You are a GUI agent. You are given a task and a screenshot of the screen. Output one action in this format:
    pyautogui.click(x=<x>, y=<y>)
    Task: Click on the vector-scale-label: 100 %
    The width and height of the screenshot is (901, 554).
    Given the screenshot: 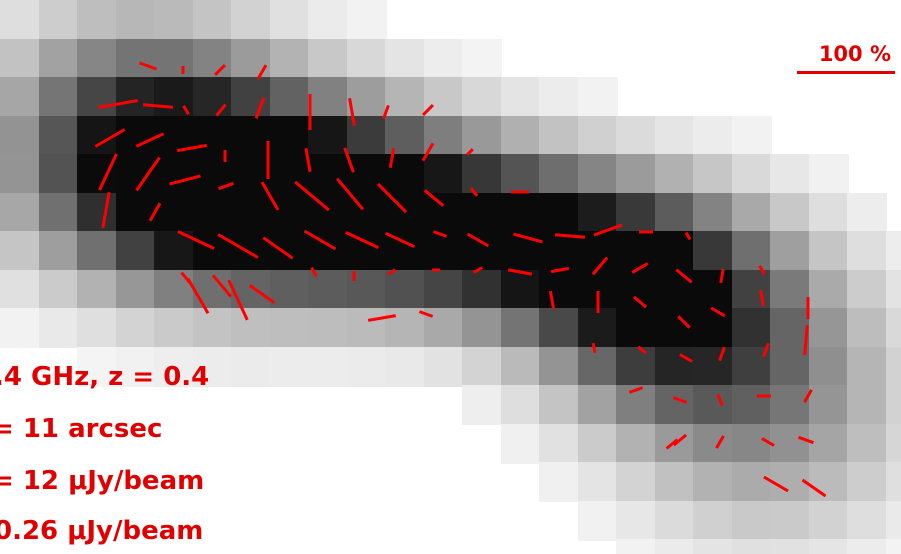 What is the action you would take?
    pyautogui.click(x=854, y=54)
    